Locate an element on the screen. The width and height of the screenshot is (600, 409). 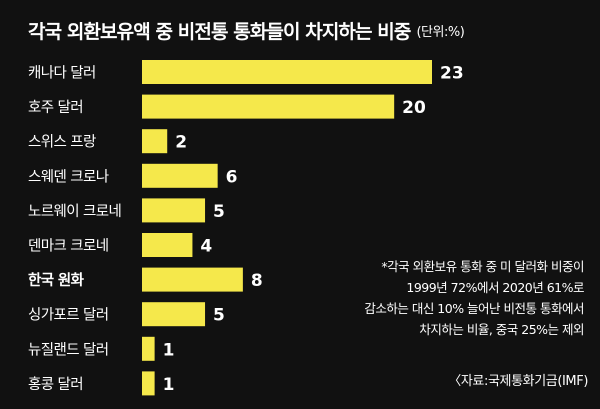
value-label: 20 is located at coordinates (414, 108).